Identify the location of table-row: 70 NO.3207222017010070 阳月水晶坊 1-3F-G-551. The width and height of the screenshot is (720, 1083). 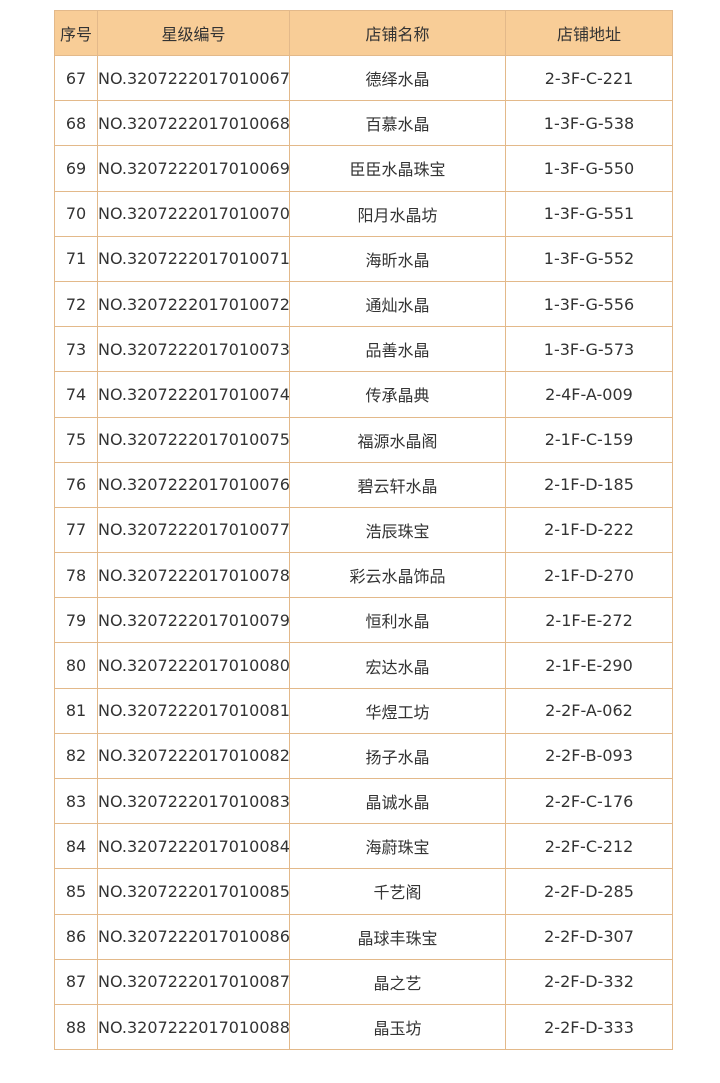
(363, 213).